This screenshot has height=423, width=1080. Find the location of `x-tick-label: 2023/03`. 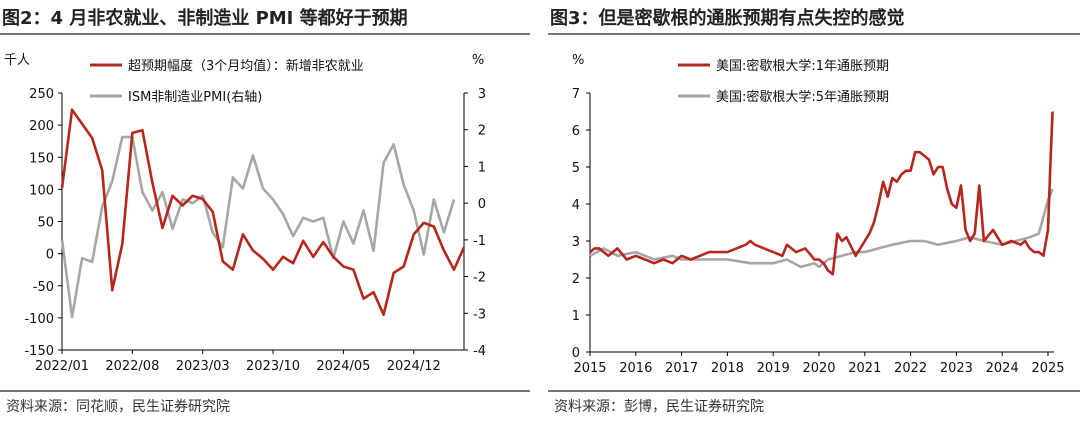

x-tick-label: 2023/03 is located at coordinates (203, 366).